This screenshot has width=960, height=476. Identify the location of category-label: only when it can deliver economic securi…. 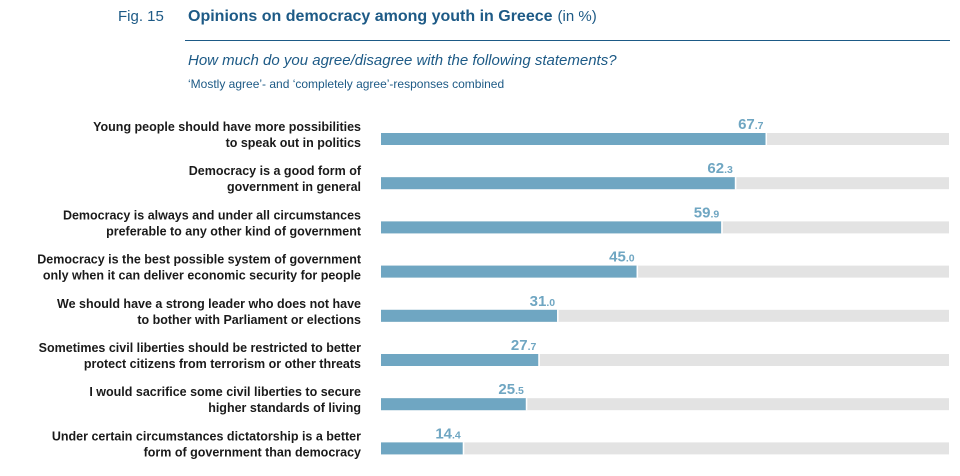
(202, 276).